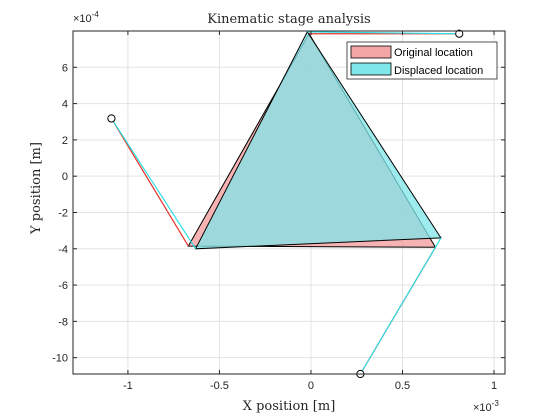 Image resolution: width=560 pixels, height=420 pixels. What do you see at coordinates (289, 406) in the screenshot?
I see `x-axis-label: X position [m]` at bounding box center [289, 406].